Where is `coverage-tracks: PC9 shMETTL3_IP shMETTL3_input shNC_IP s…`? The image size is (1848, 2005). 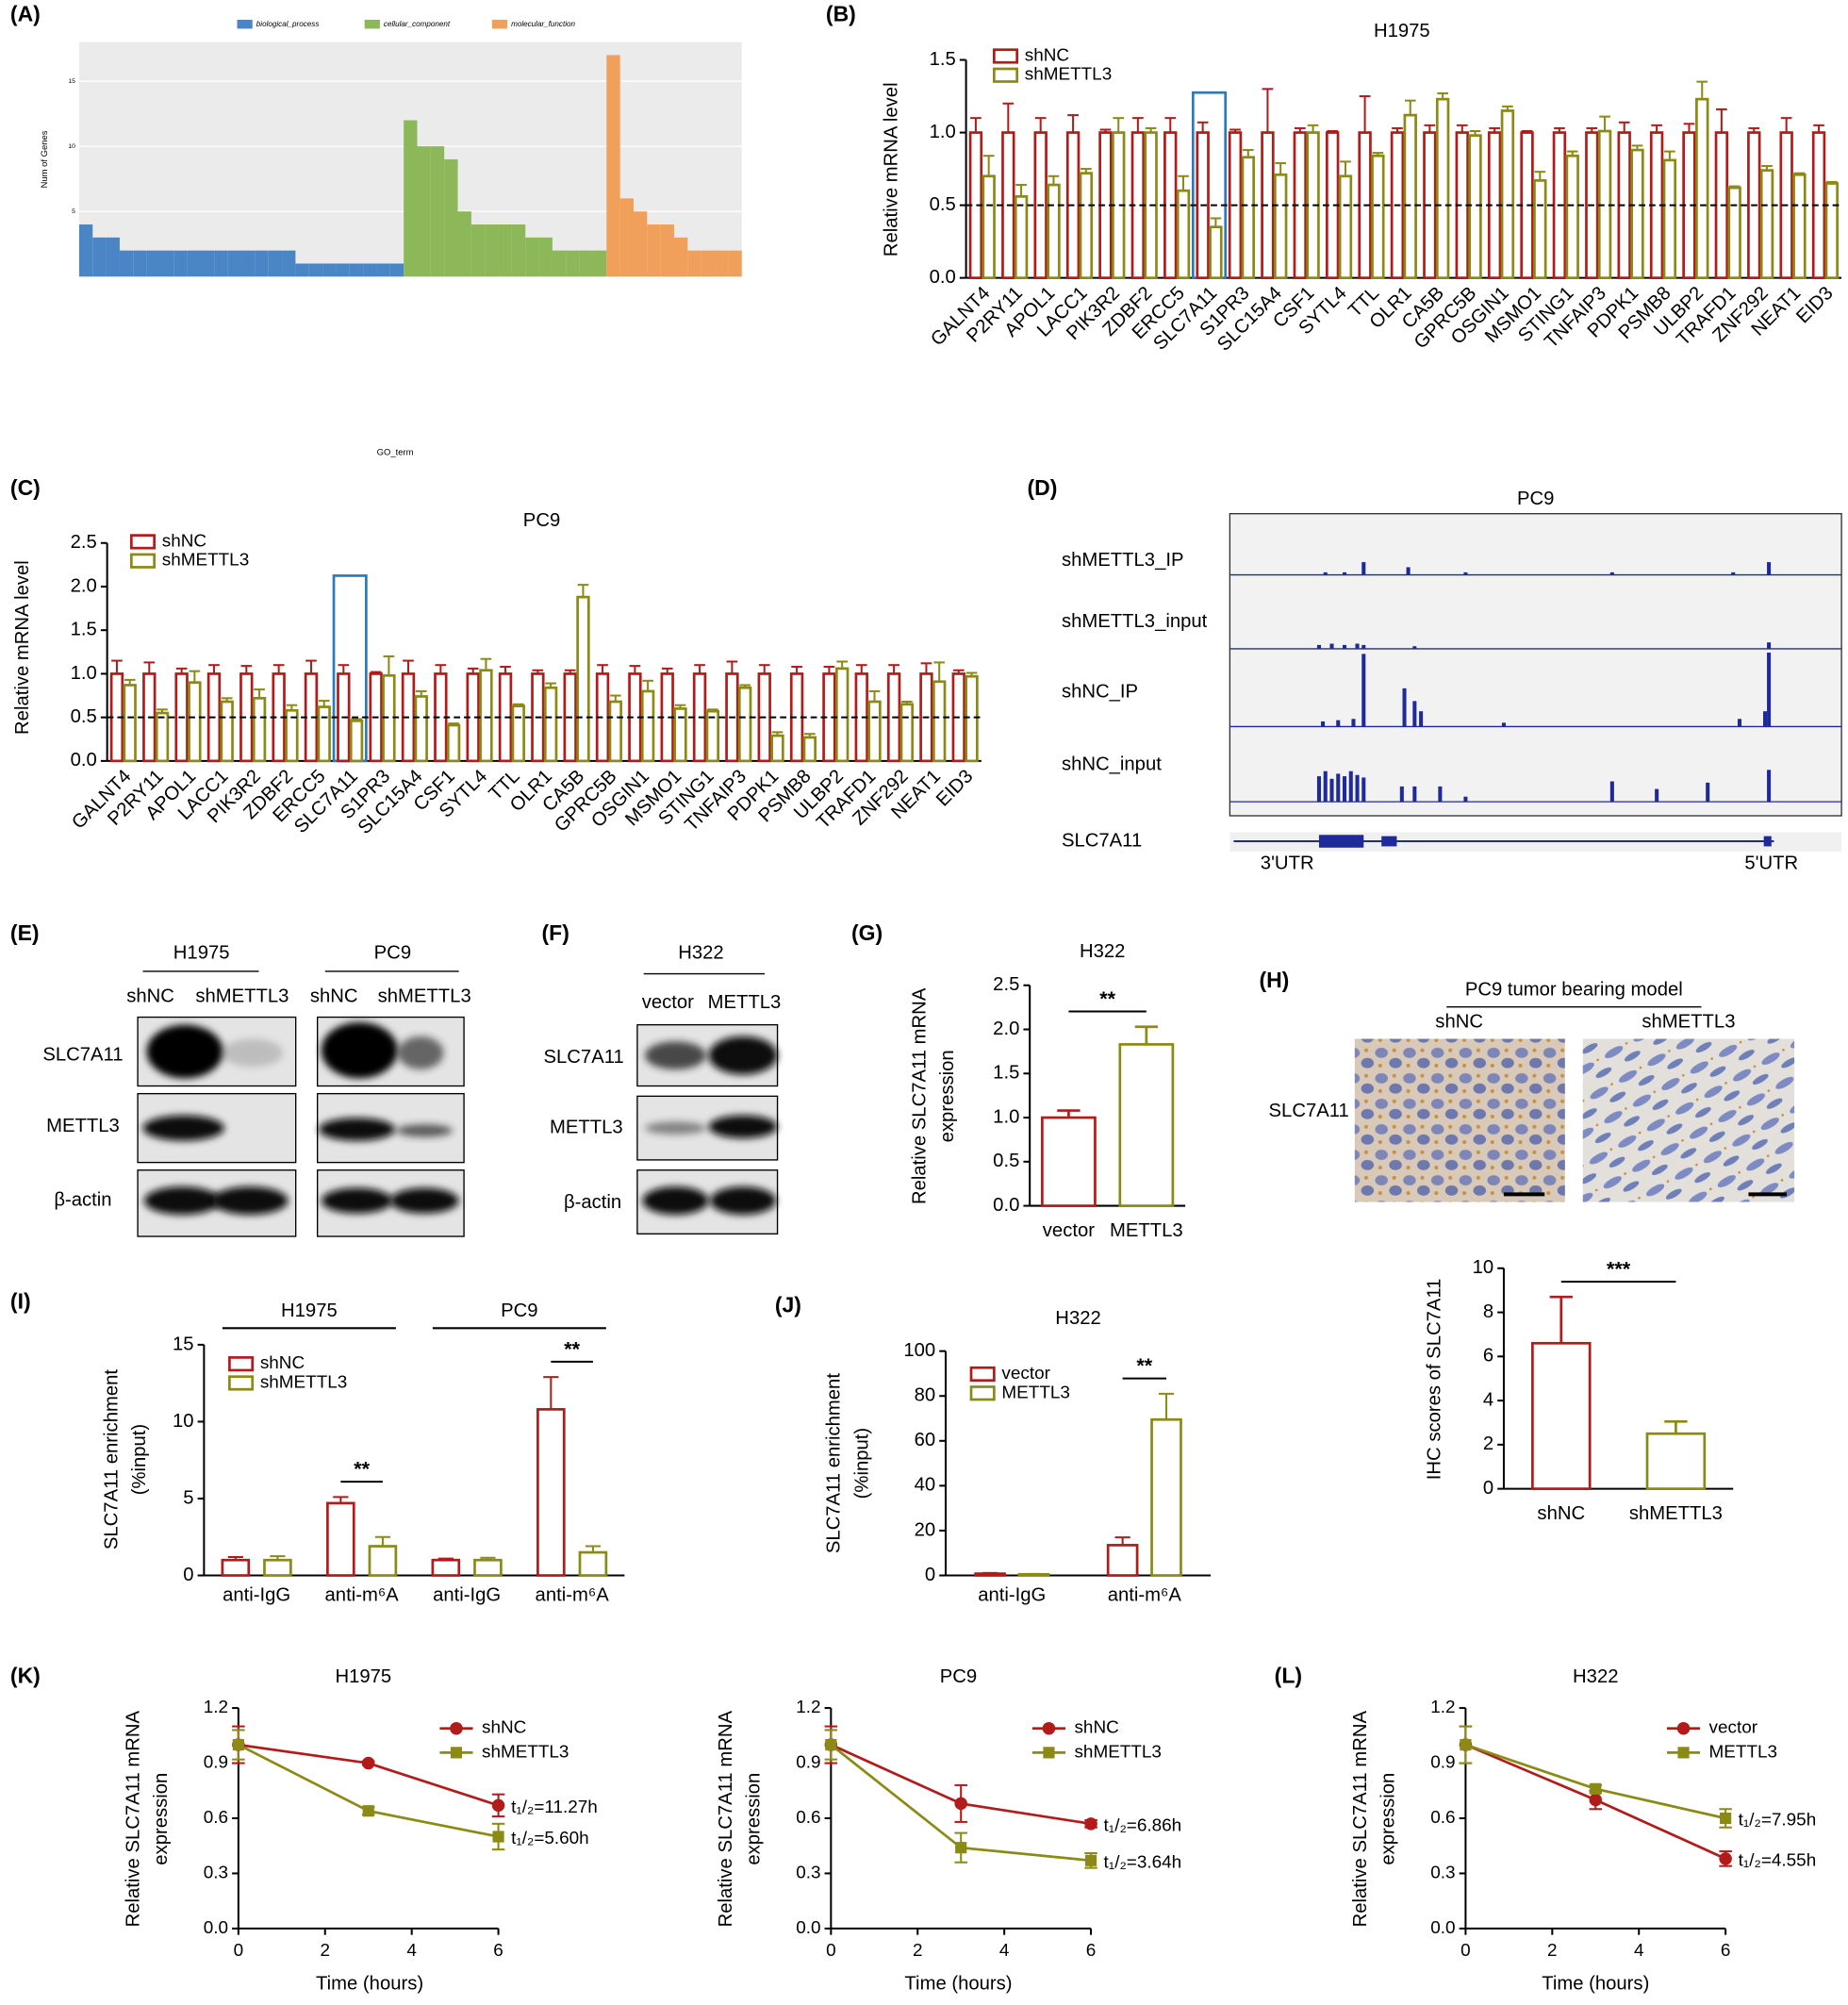 coverage-tracks: PC9 shMETTL3_IP shMETTL3_input shNC_IP s… is located at coordinates (1452, 681).